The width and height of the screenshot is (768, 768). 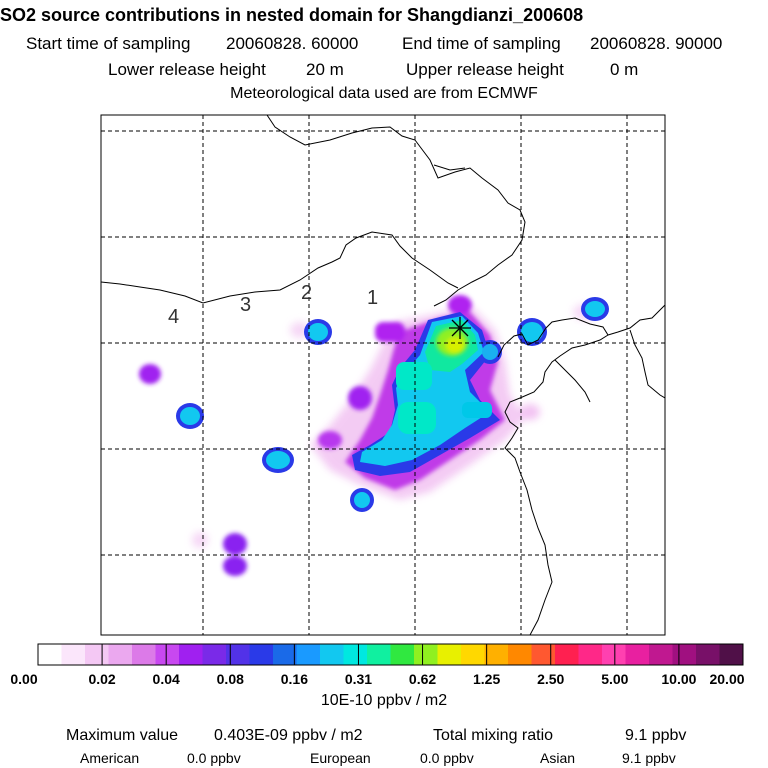 What do you see at coordinates (649, 758) in the screenshot?
I see `asian-value: 9.1 ppbv` at bounding box center [649, 758].